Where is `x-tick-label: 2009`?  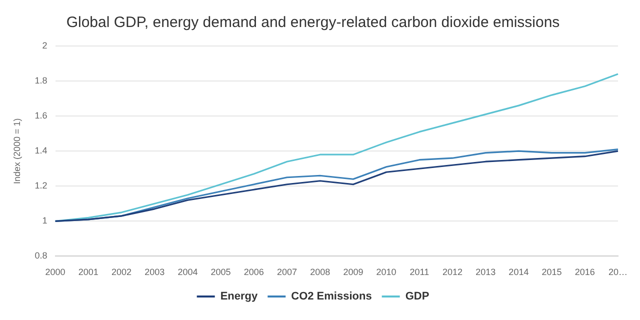
x-tick-label: 2009 is located at coordinates (353, 272).